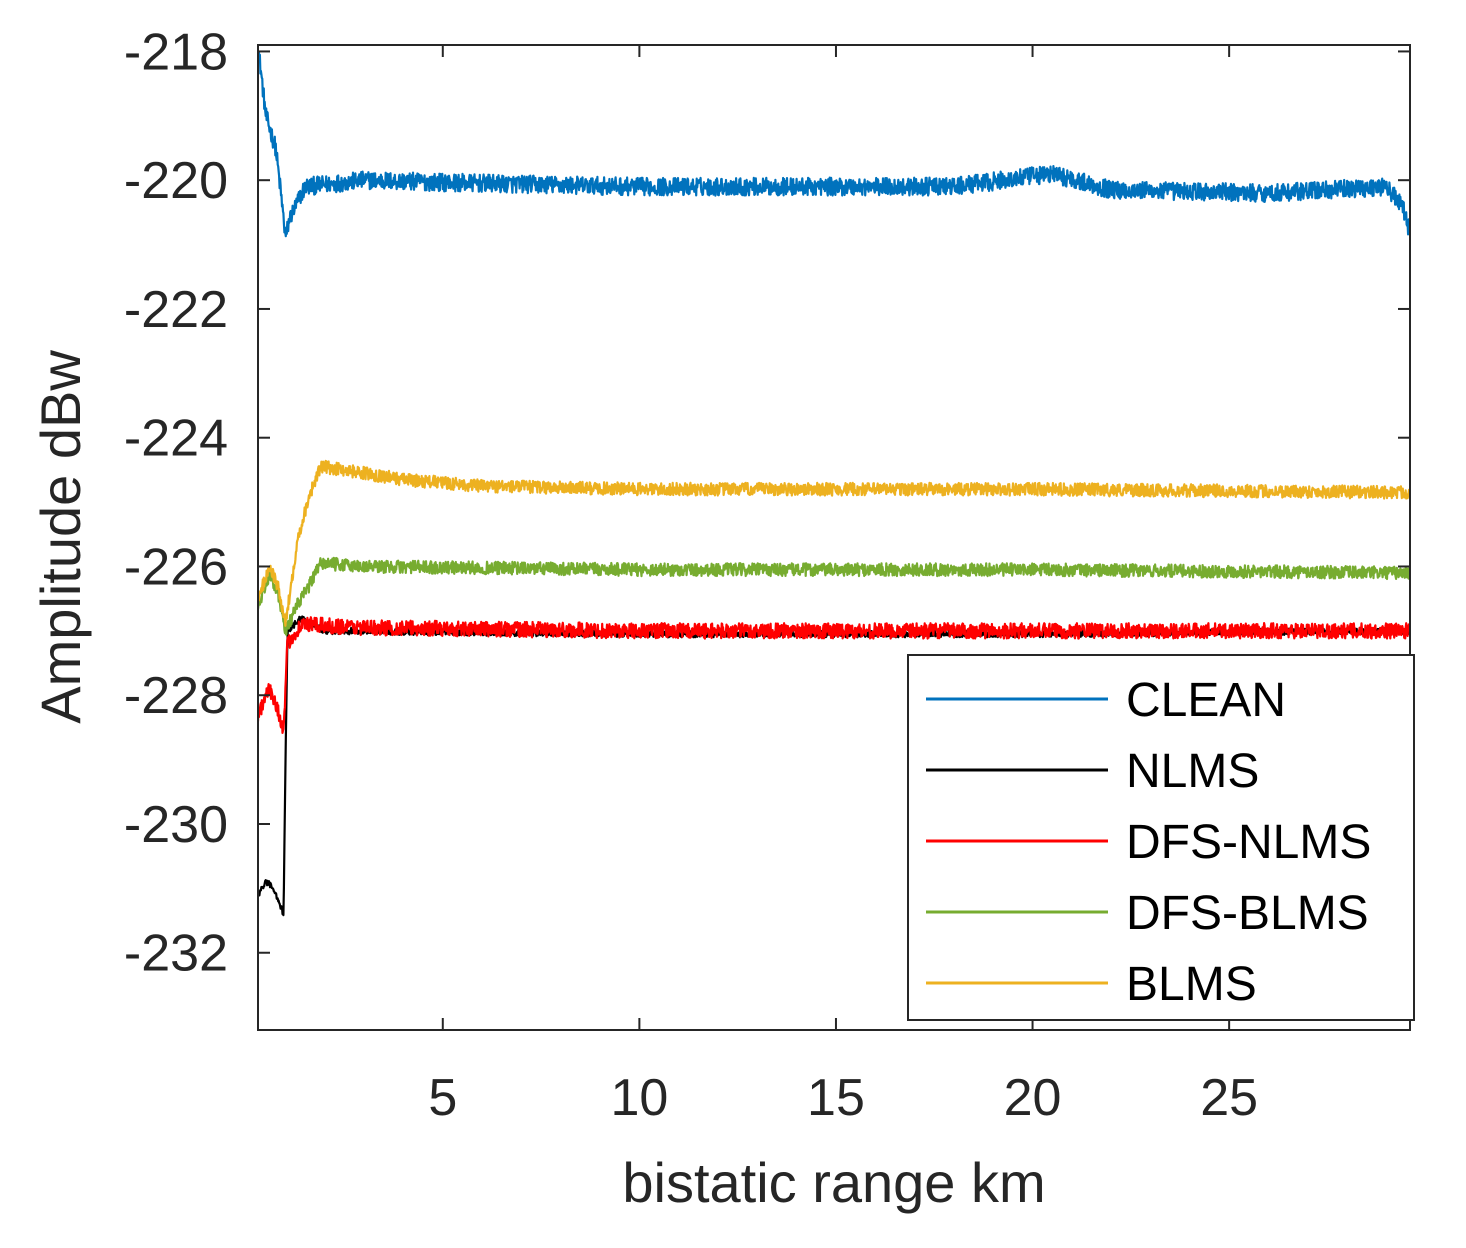  What do you see at coordinates (176, 825) in the screenshot?
I see `y-tick-label: -230` at bounding box center [176, 825].